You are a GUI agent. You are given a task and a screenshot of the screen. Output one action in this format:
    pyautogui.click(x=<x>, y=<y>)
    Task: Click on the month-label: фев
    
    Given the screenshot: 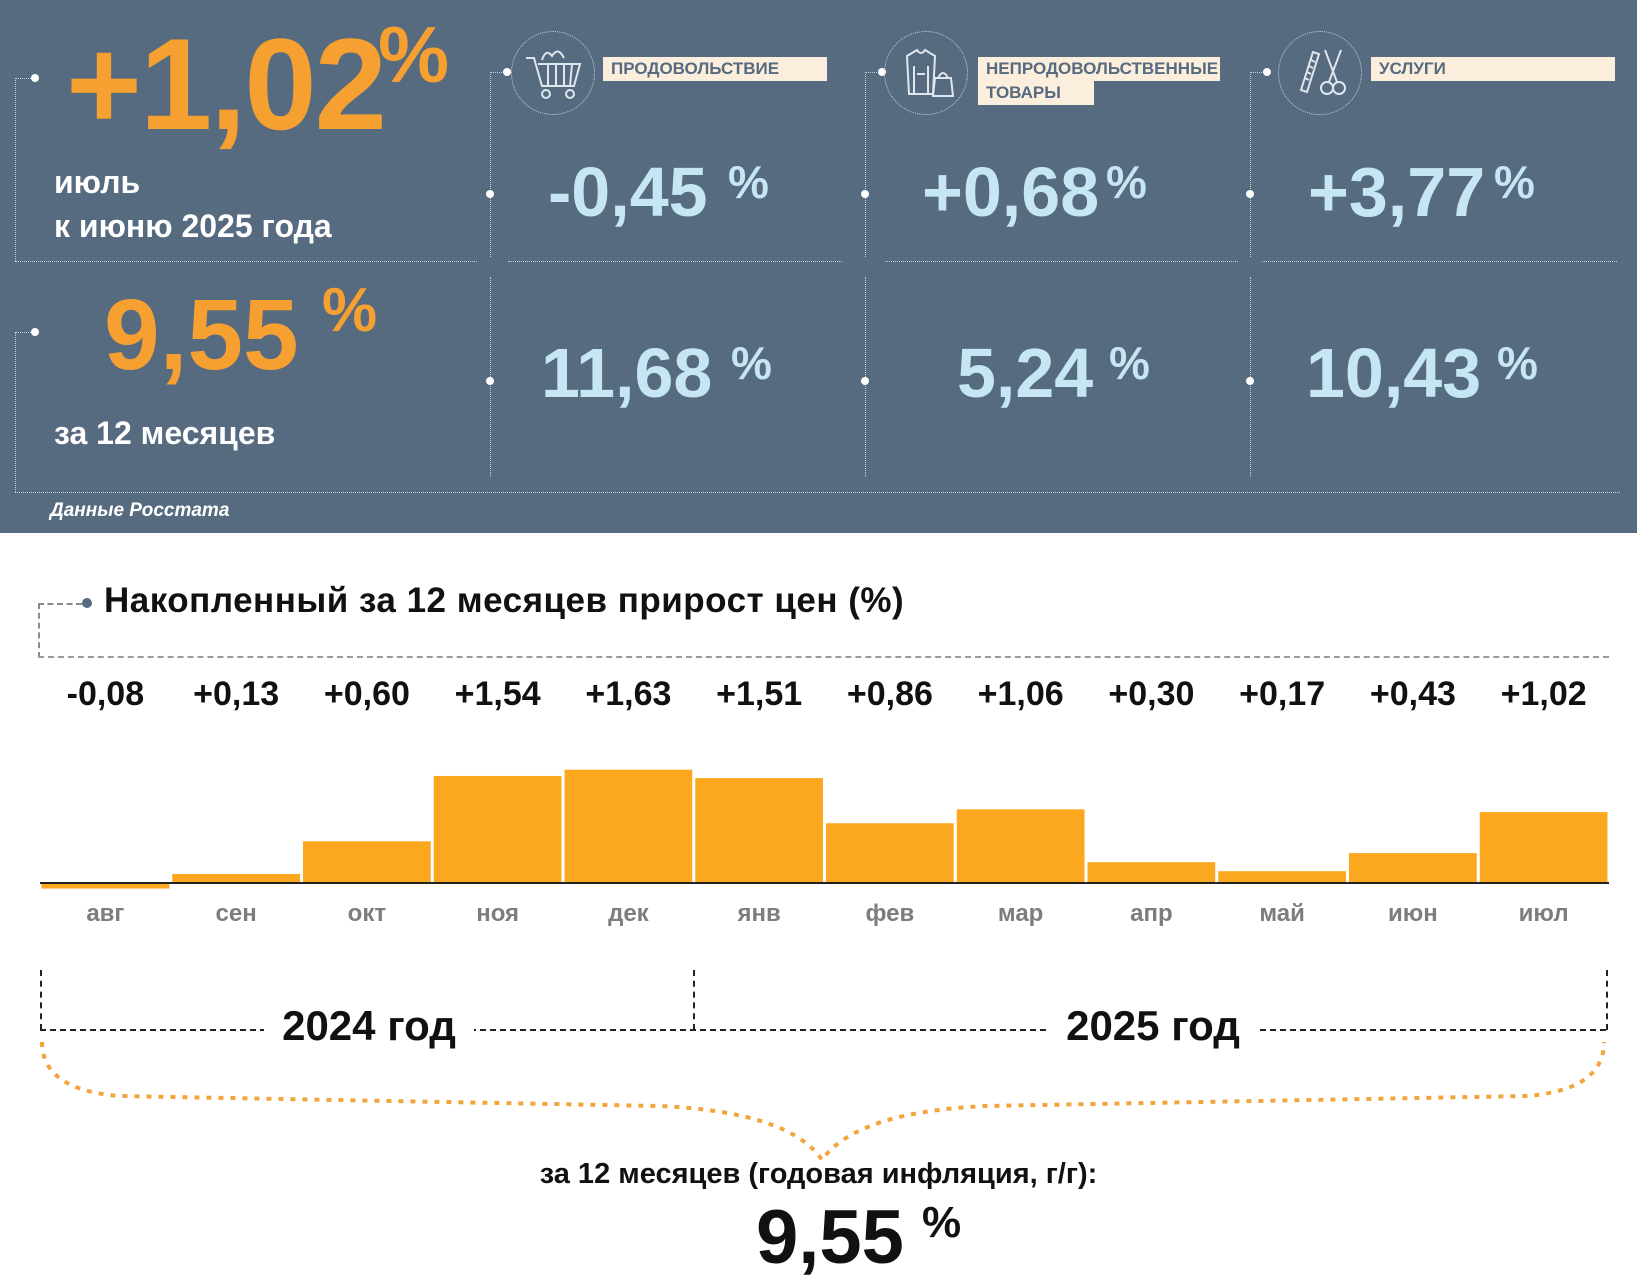 What is the action you would take?
    pyautogui.click(x=890, y=913)
    